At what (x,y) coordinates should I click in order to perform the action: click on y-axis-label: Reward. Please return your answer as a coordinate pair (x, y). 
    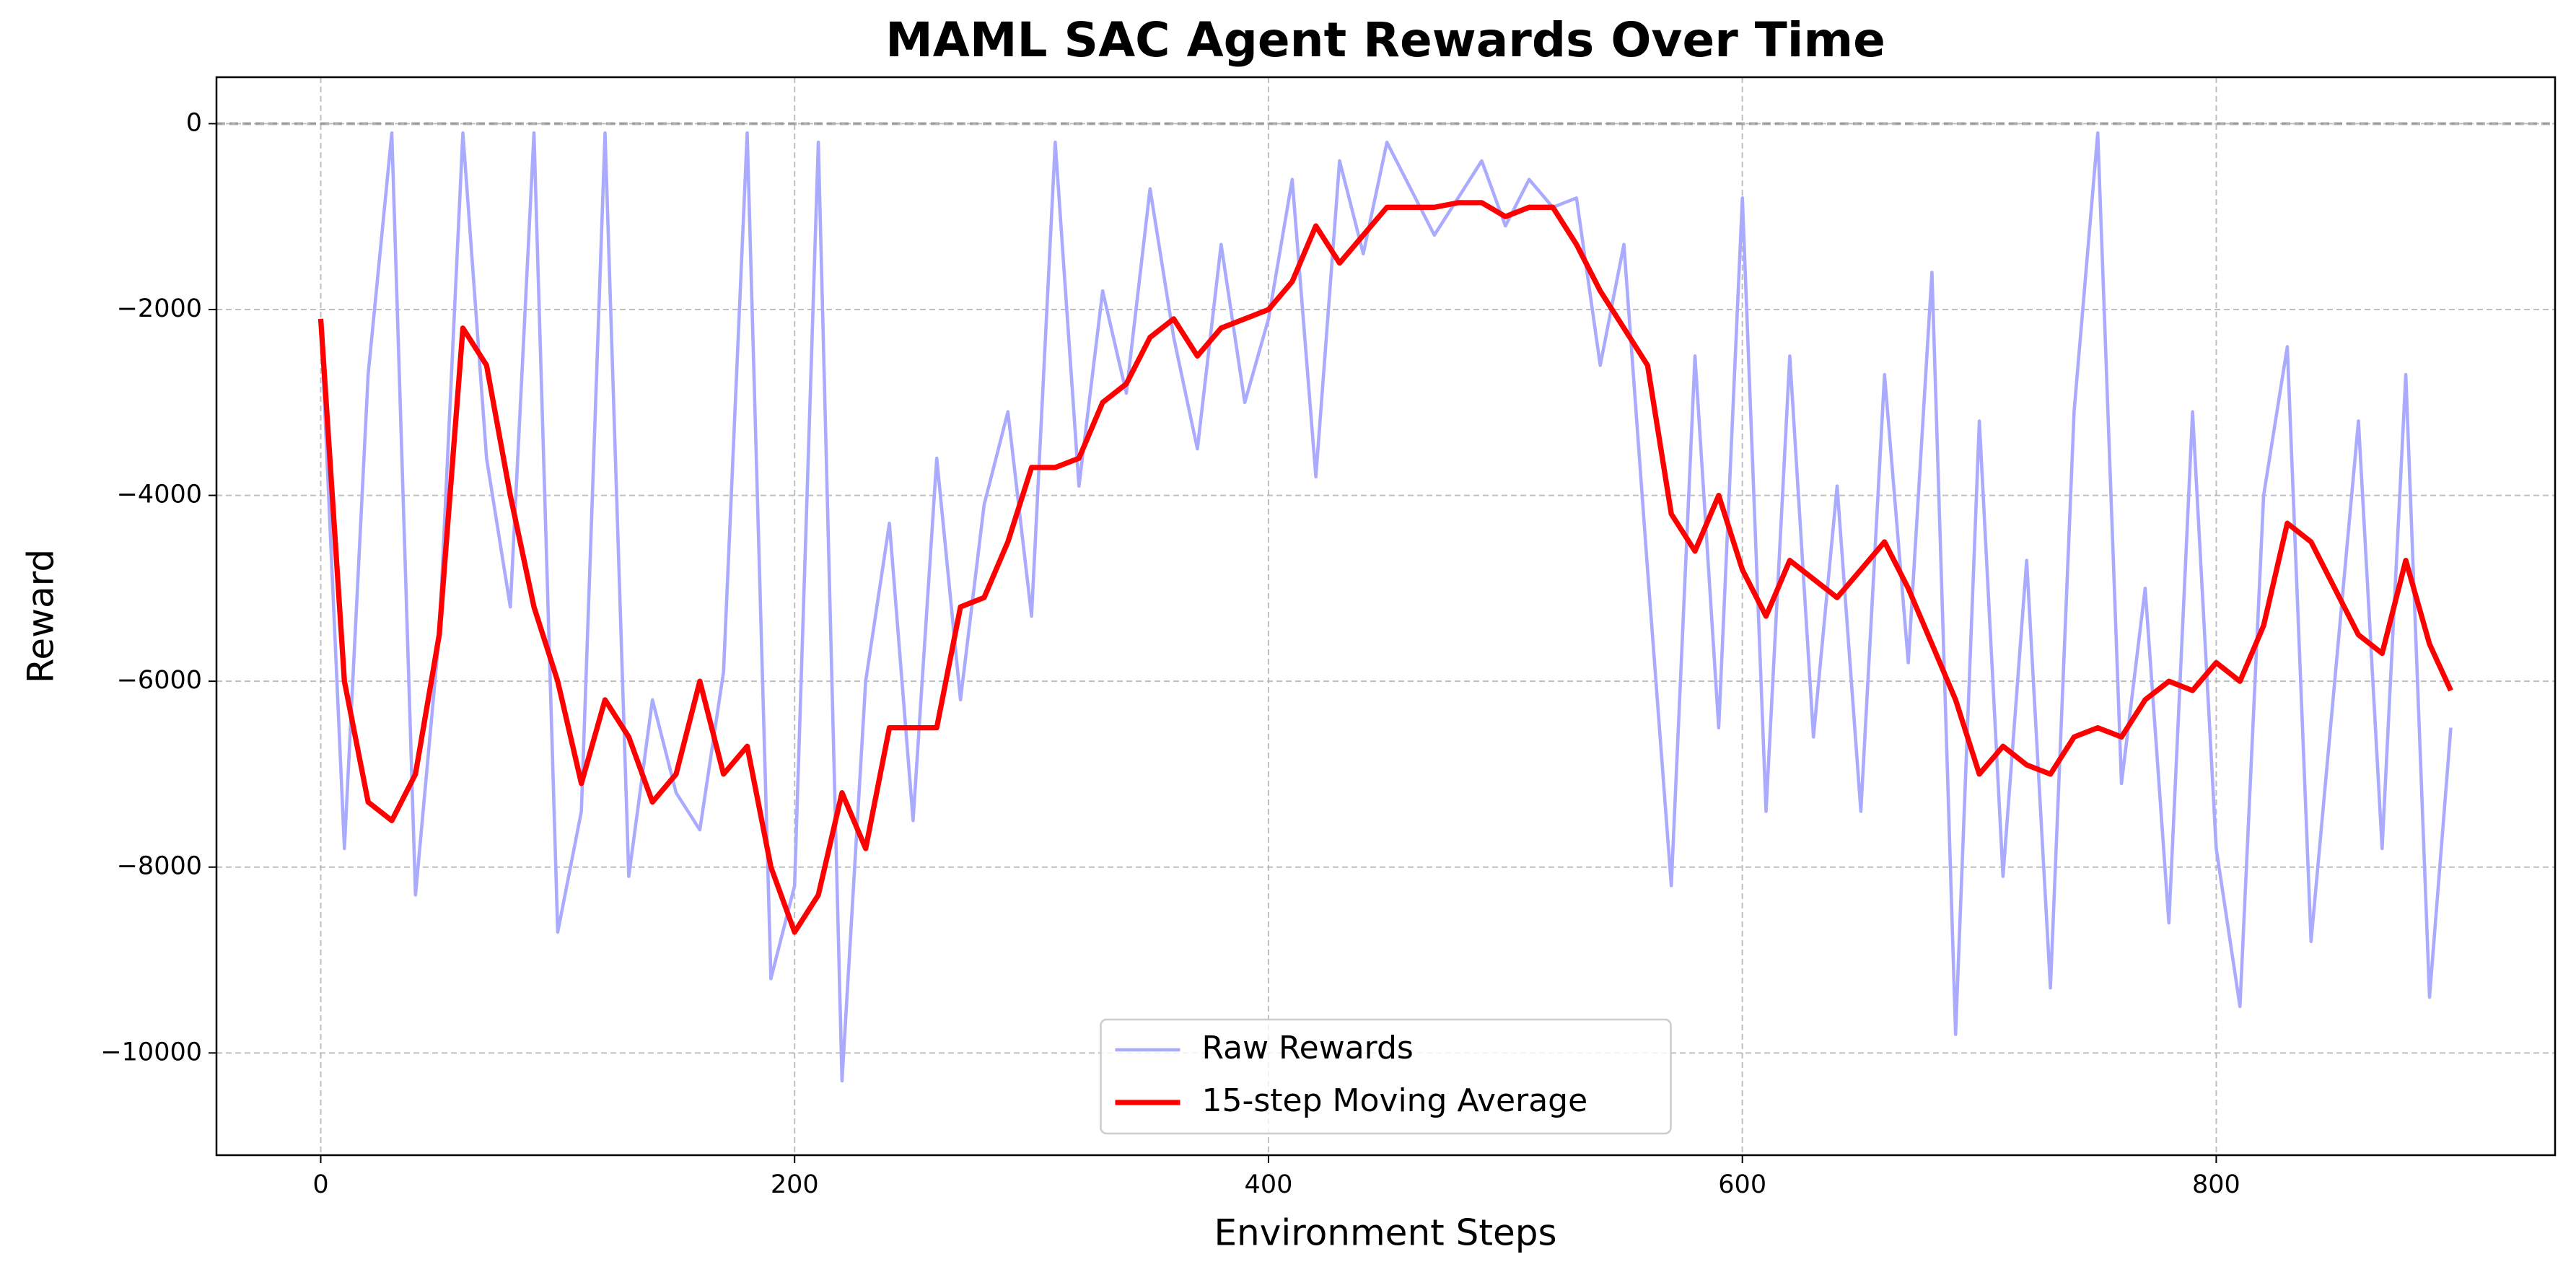
    Looking at the image, I should click on (41, 616).